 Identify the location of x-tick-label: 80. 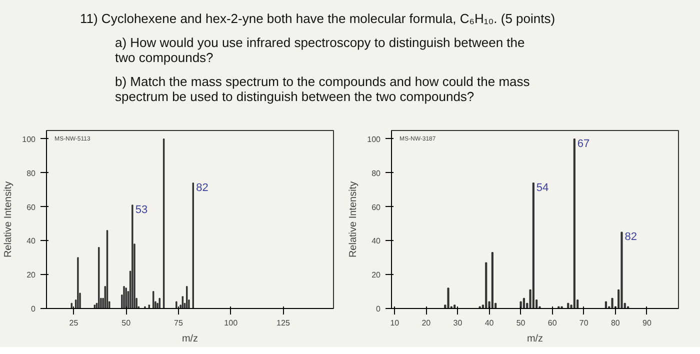
(615, 323).